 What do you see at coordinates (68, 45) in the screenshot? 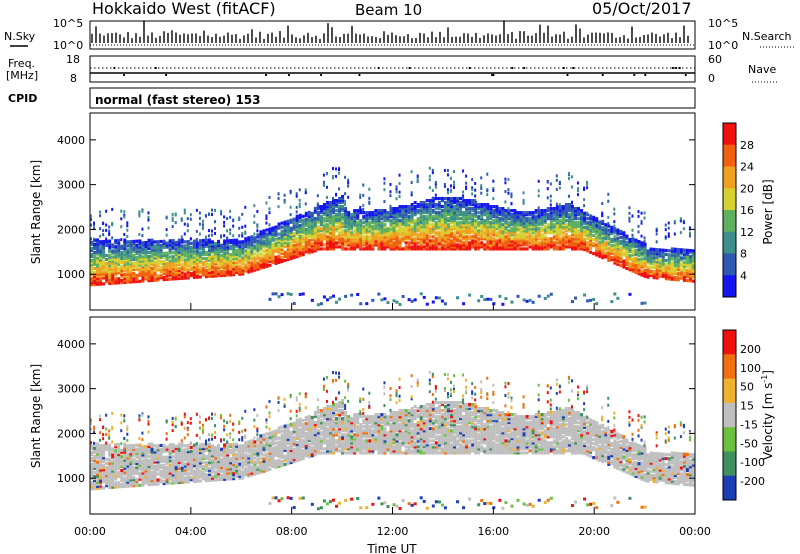
I see `noise-tick-left-bottom: 10^0` at bounding box center [68, 45].